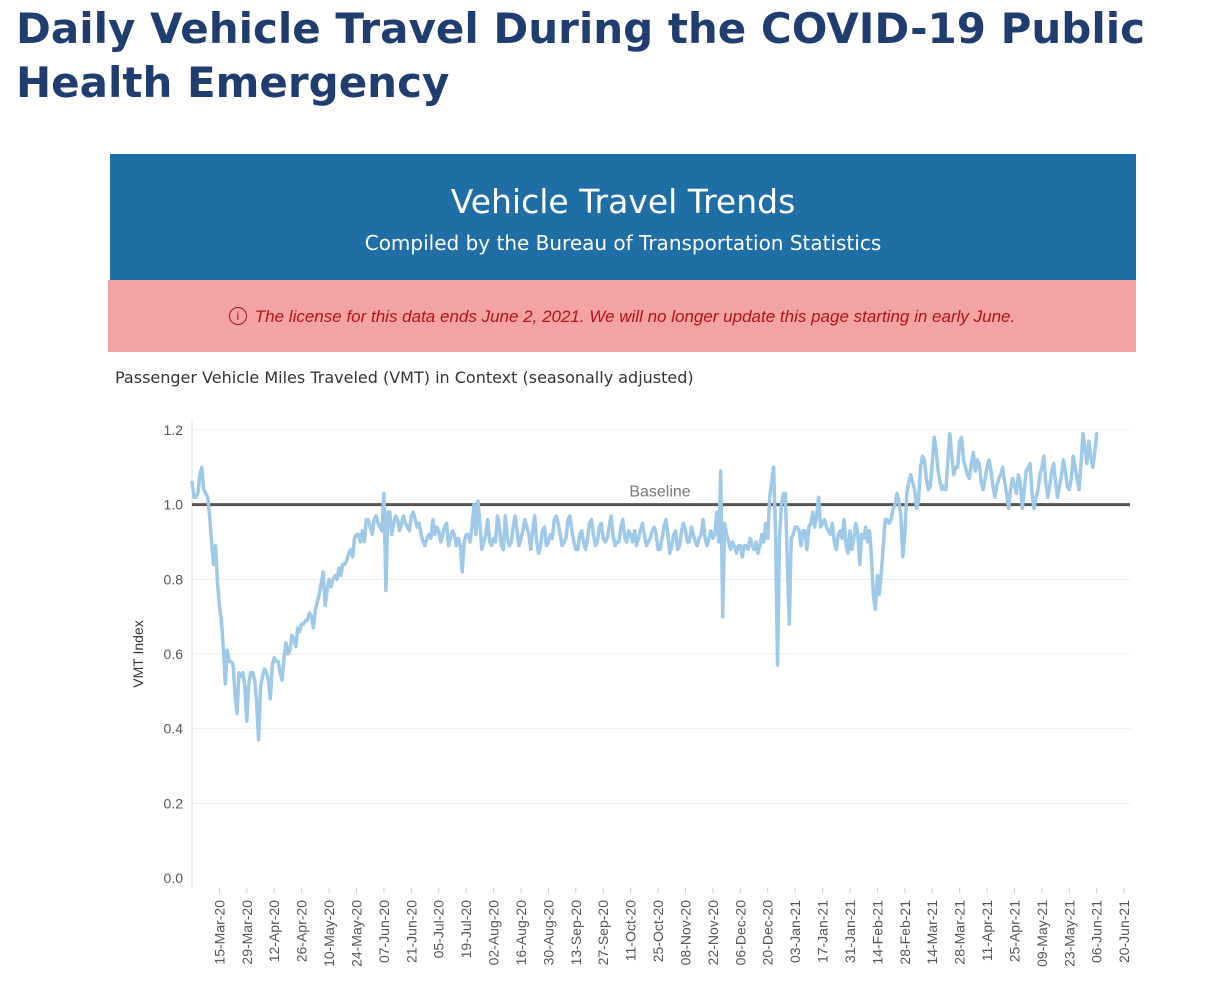 The width and height of the screenshot is (1206, 1006). Describe the element at coordinates (548, 933) in the screenshot. I see `x-tick-label: 30-Aug-20` at that location.